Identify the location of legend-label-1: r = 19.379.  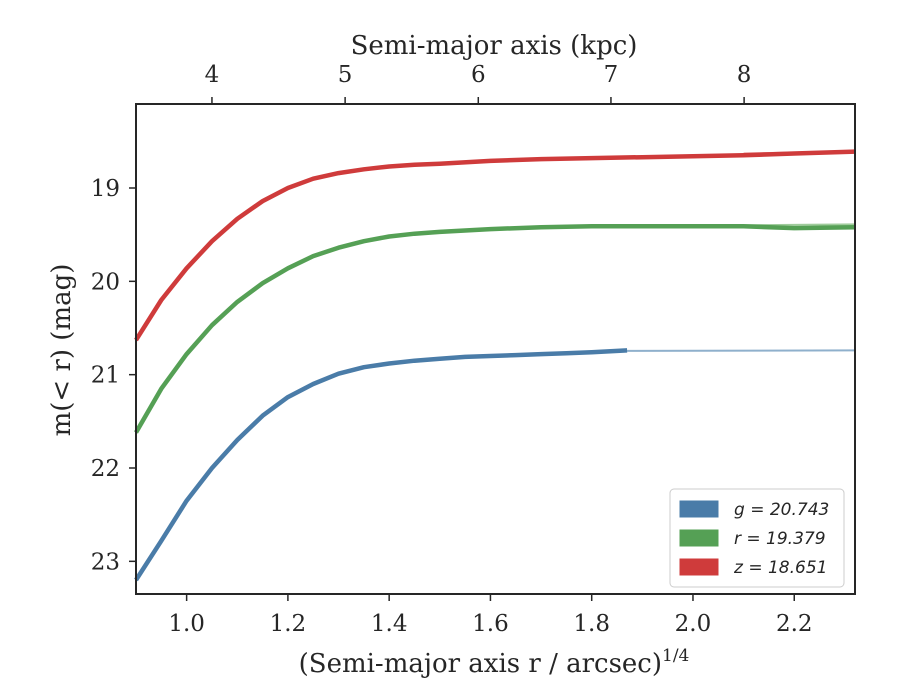
(780, 539).